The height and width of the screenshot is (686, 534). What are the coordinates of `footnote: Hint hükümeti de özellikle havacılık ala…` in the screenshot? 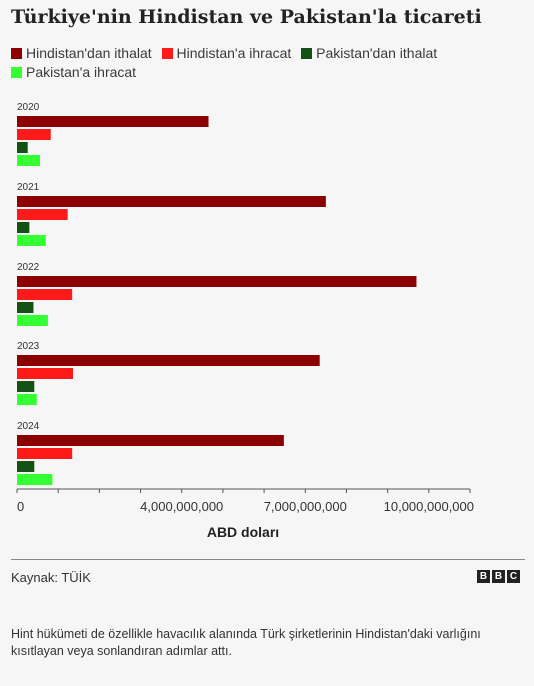 It's located at (246, 642).